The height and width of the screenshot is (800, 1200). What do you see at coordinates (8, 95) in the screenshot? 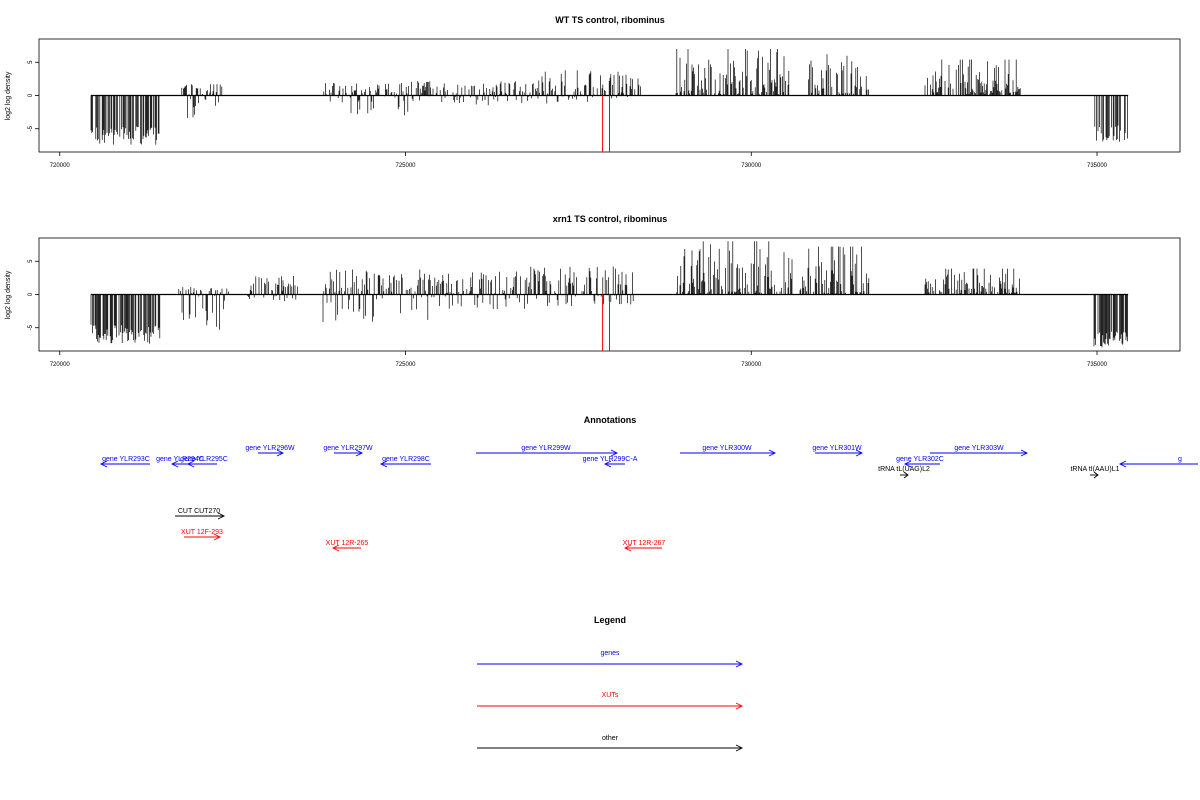
I see `panel-wt-ylabel: log2 log density` at bounding box center [8, 95].